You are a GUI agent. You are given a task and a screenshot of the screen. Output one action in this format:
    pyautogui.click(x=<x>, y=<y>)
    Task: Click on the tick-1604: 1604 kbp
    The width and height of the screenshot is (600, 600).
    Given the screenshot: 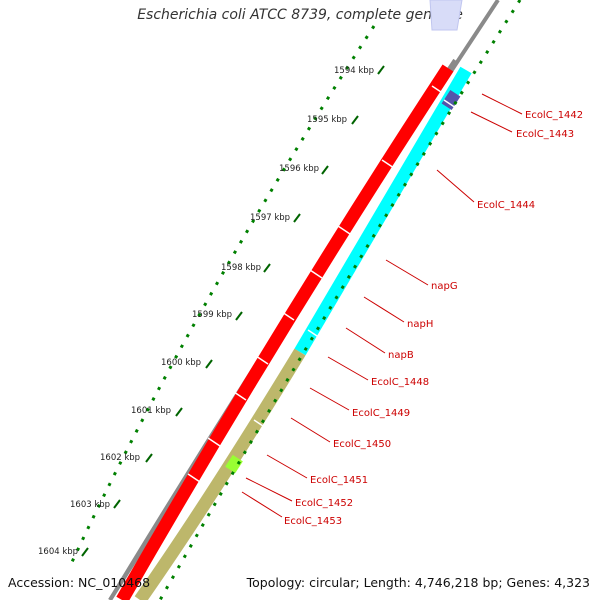 What is the action you would take?
    pyautogui.click(x=63, y=552)
    